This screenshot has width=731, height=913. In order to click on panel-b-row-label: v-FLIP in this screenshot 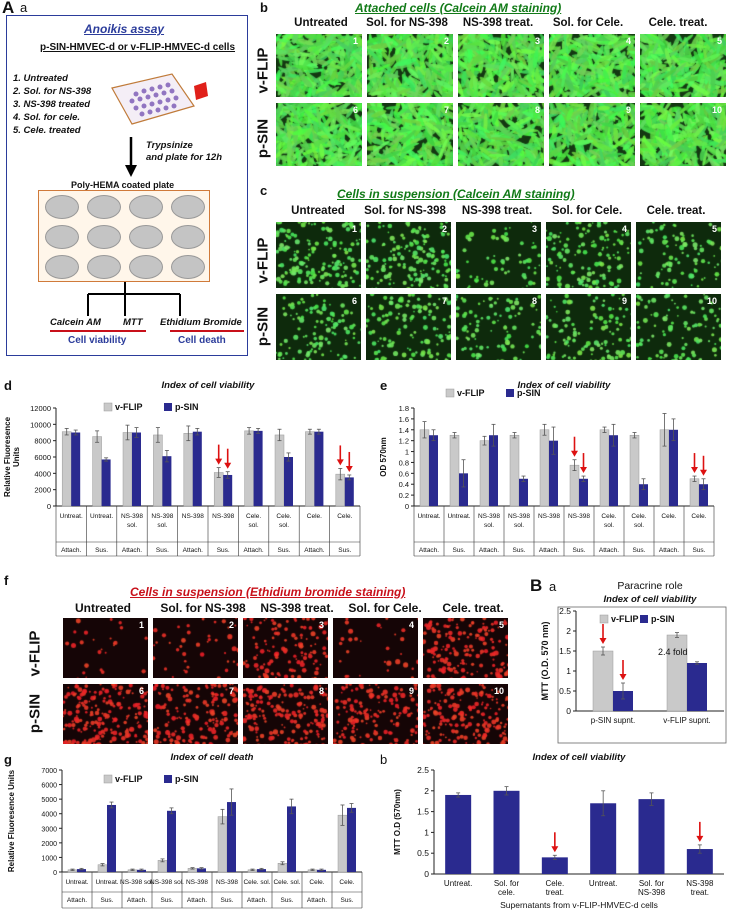, I will do `click(263, 70)`.